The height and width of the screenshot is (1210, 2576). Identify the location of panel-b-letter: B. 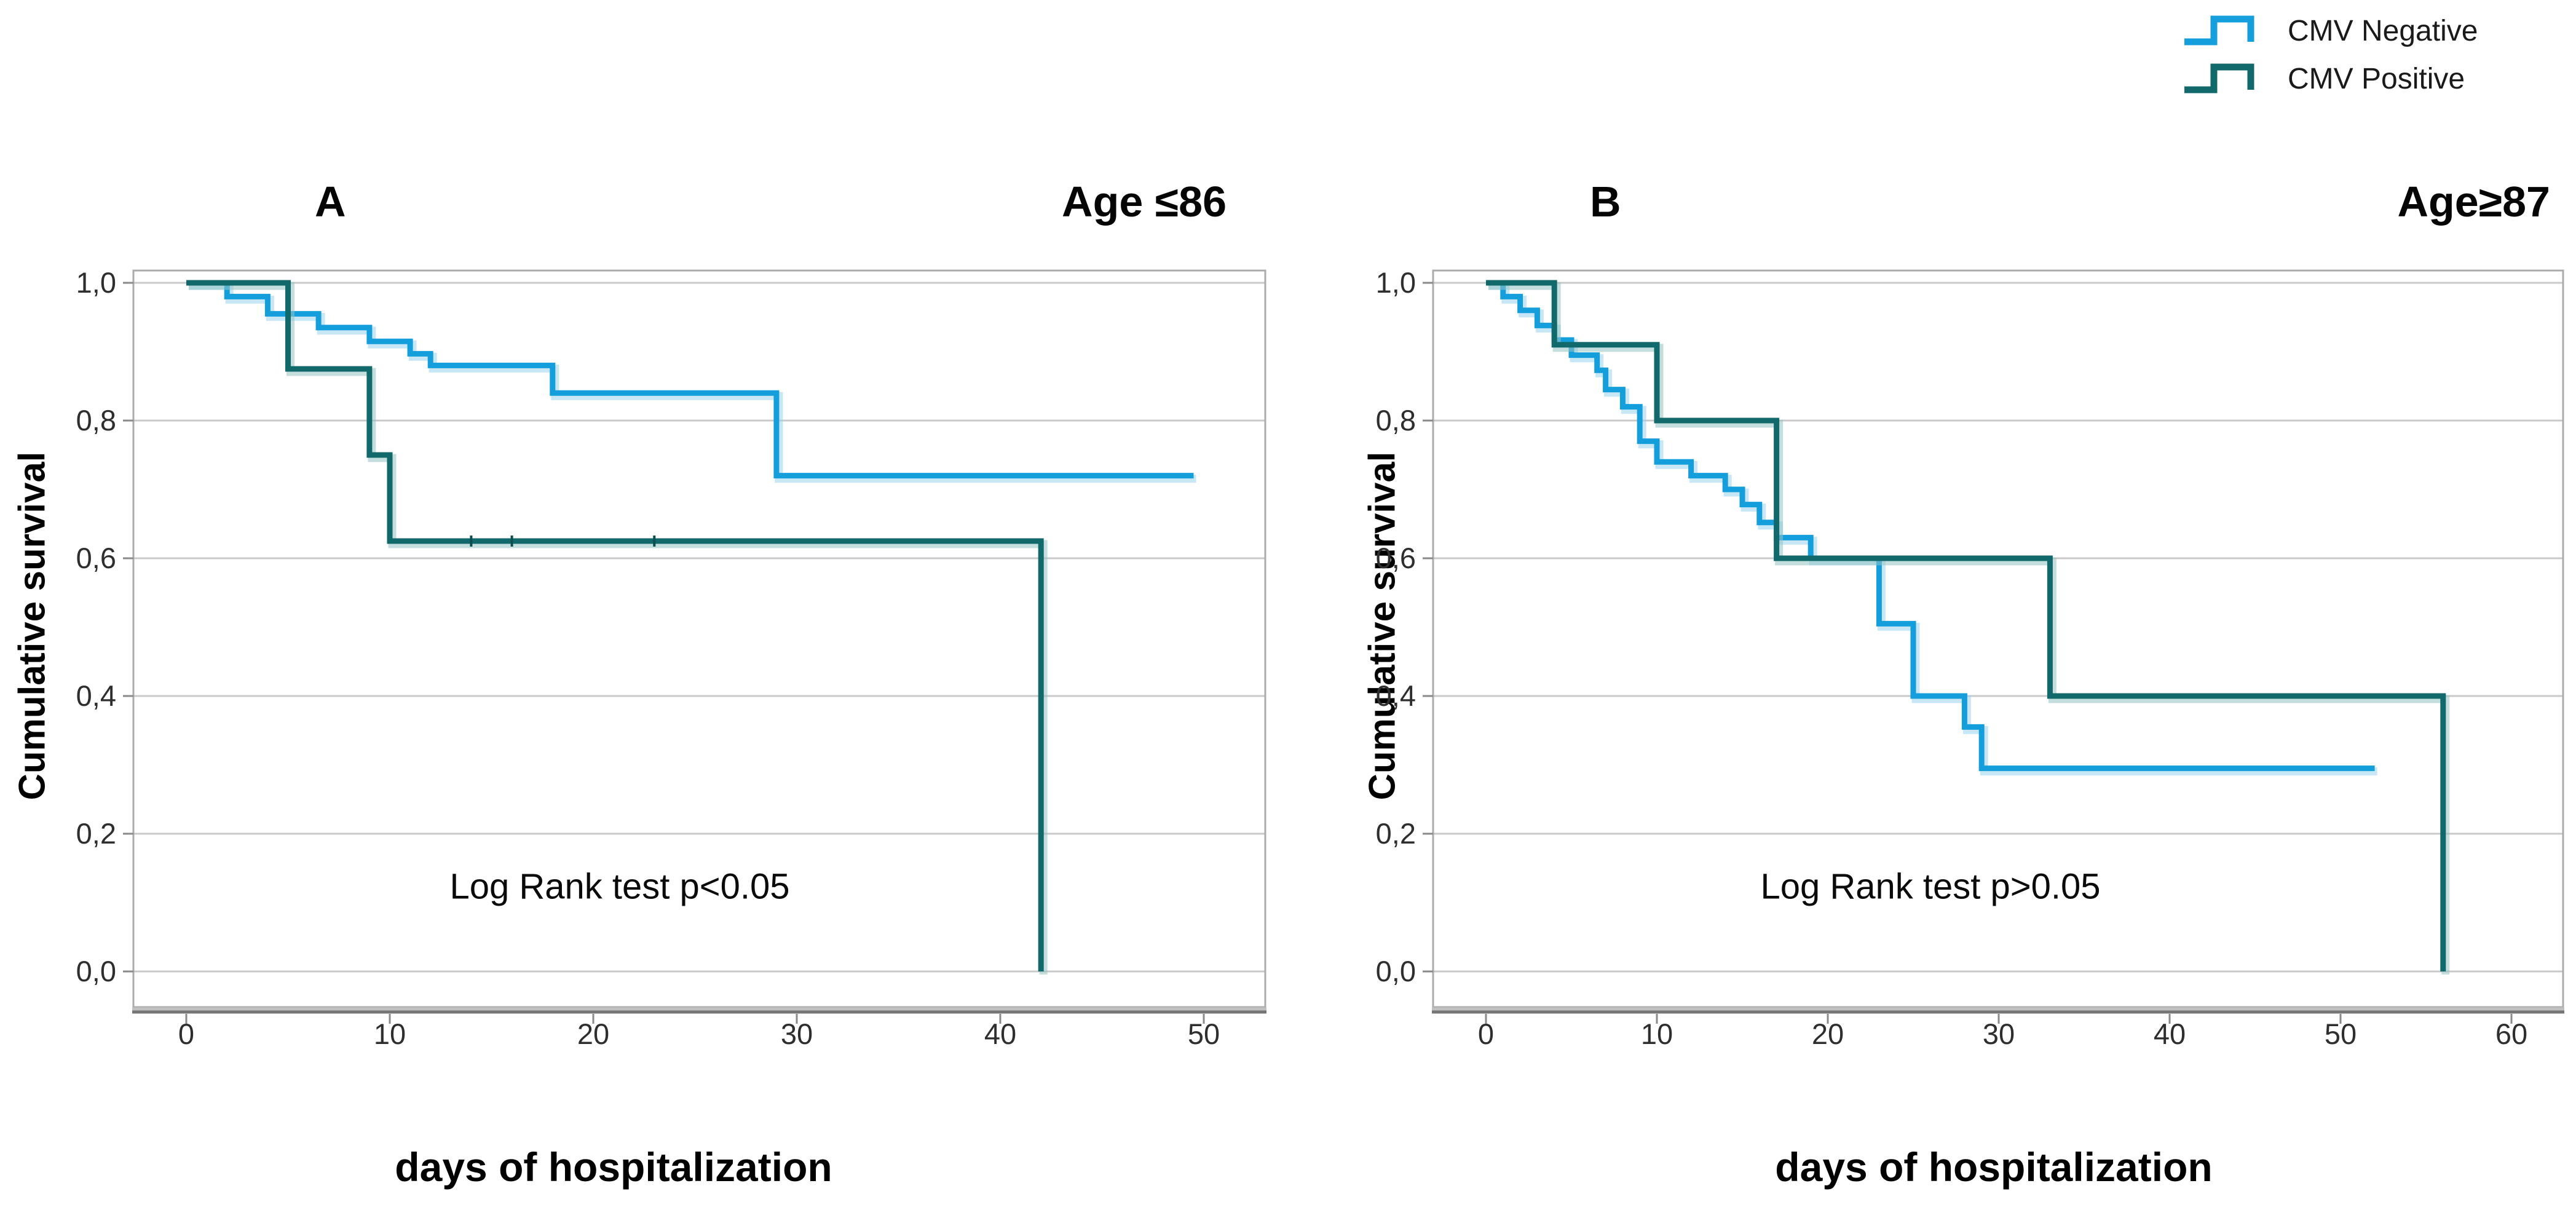
(1605, 202).